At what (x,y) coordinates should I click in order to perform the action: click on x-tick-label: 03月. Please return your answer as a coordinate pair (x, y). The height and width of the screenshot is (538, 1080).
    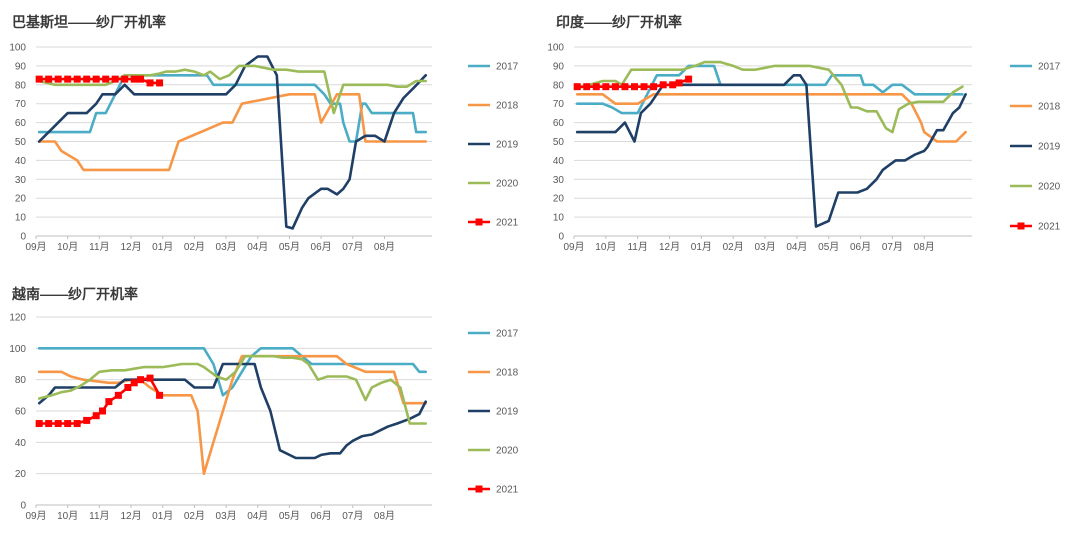
    Looking at the image, I should click on (226, 516).